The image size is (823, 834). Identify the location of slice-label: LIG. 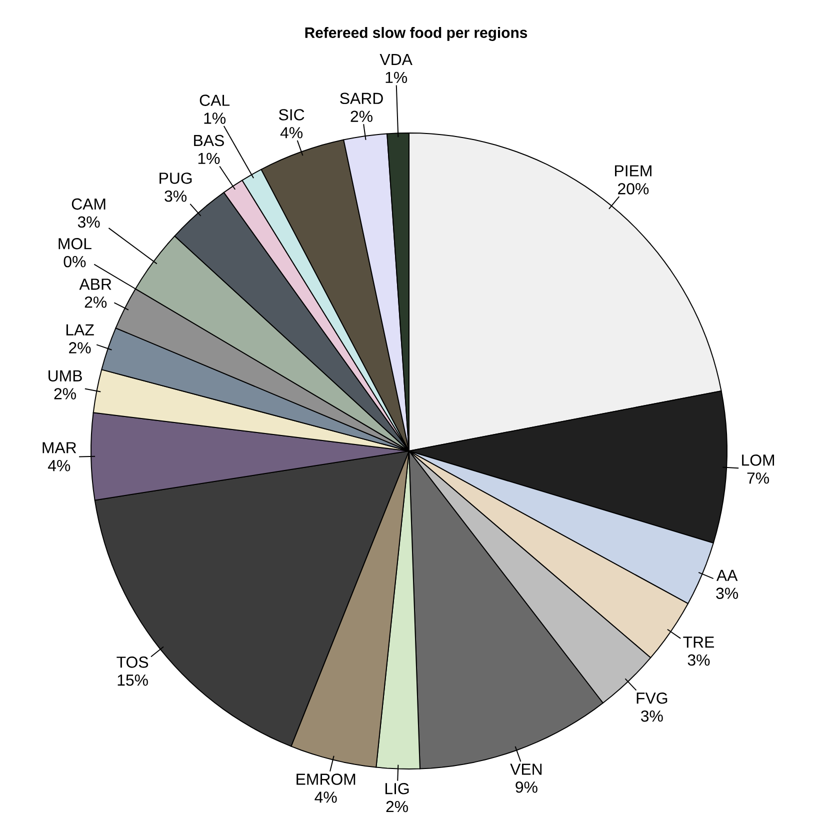
(397, 788).